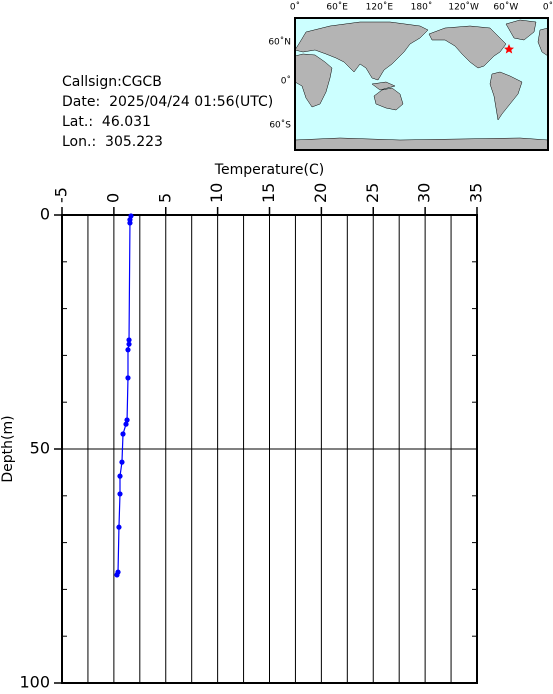 The image size is (553, 694). What do you see at coordinates (112, 198) in the screenshot?
I see `x-tick-label: 0` at bounding box center [112, 198].